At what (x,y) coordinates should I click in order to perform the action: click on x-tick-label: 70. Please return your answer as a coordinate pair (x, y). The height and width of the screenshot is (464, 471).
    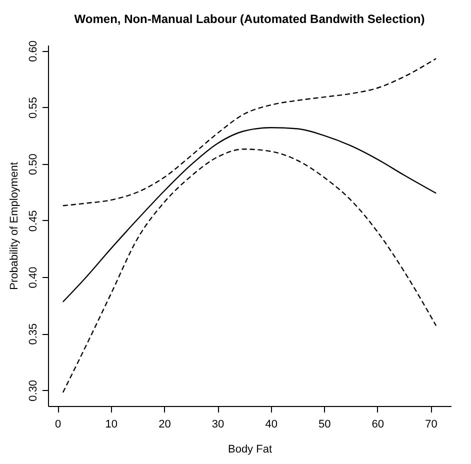
    Looking at the image, I should click on (431, 424).